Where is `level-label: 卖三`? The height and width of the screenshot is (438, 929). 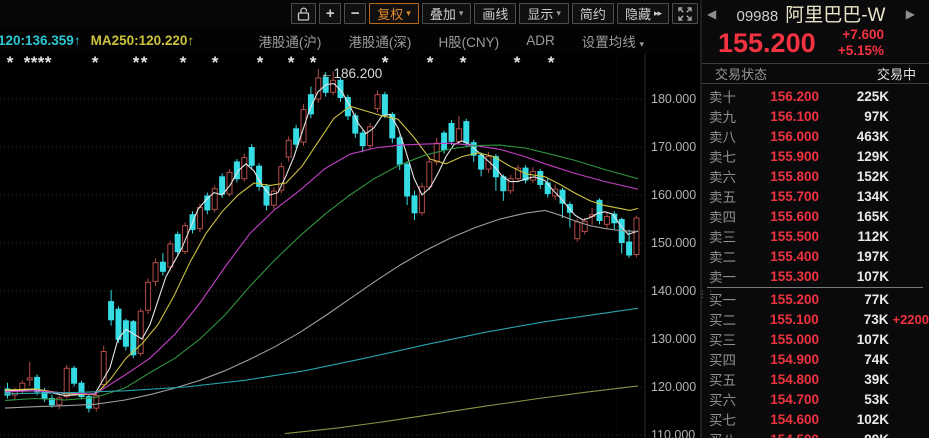
level-label: 卖三 is located at coordinates (722, 237).